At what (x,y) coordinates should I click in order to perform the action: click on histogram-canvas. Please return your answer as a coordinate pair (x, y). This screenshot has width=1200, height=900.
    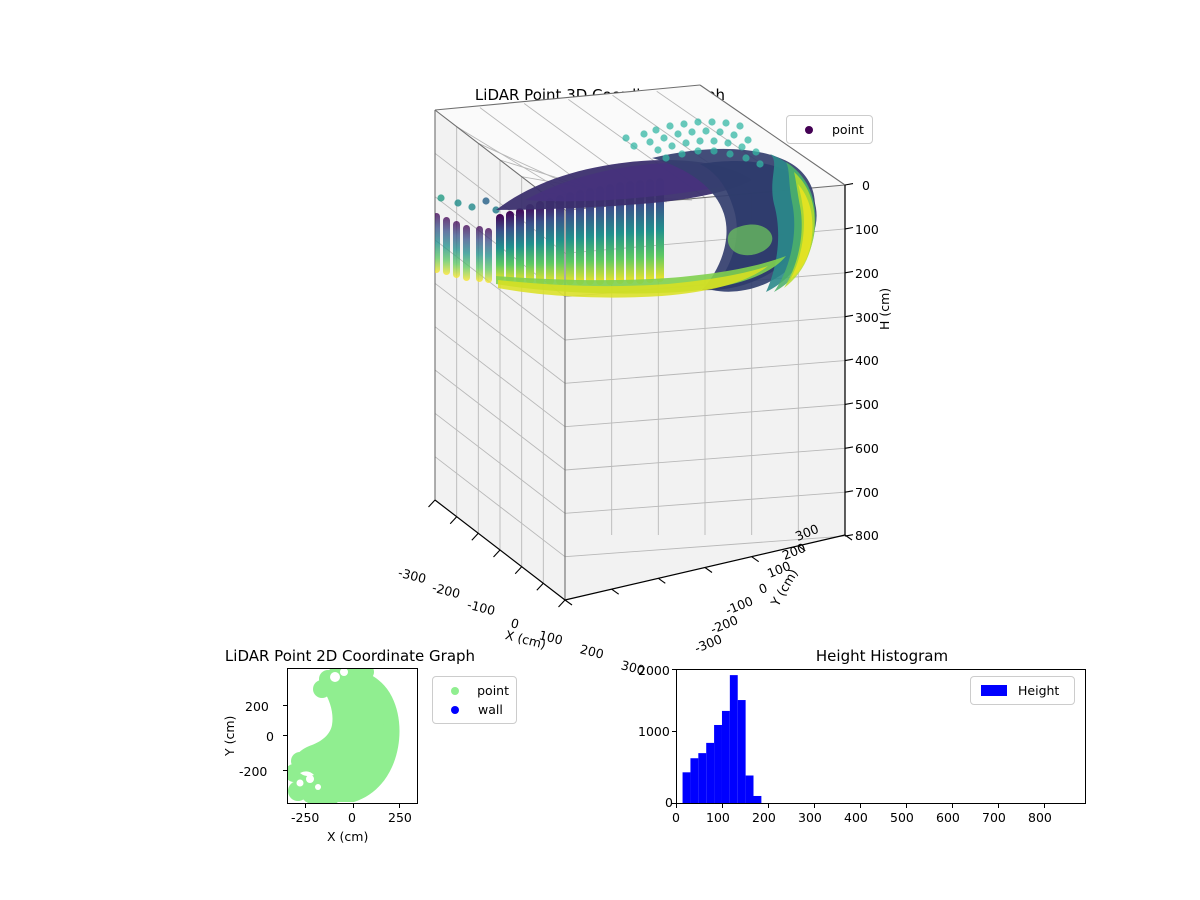
    Looking at the image, I should click on (722, 739).